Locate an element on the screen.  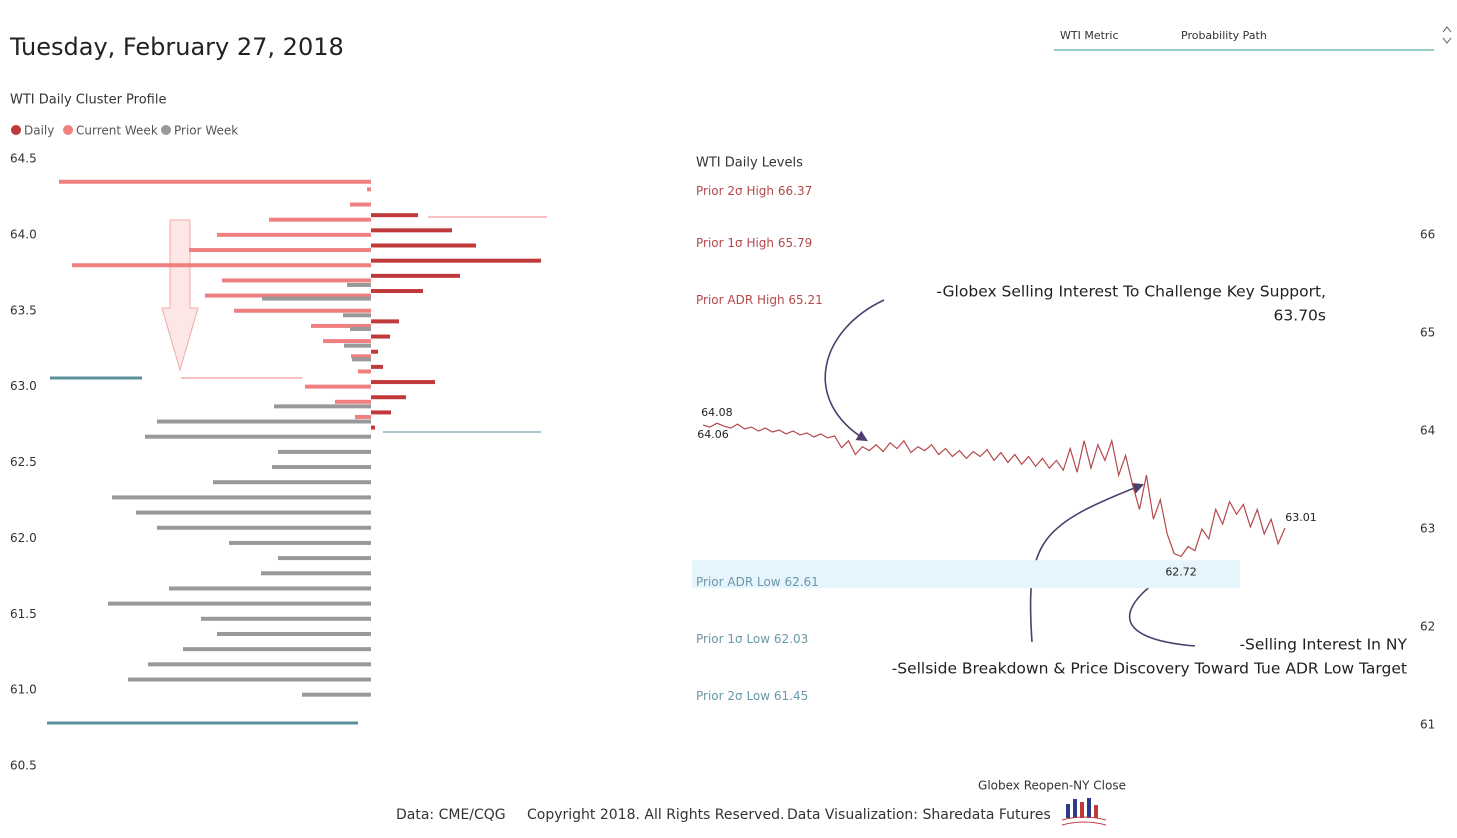
y-tick-label: 64.5 is located at coordinates (23, 159).